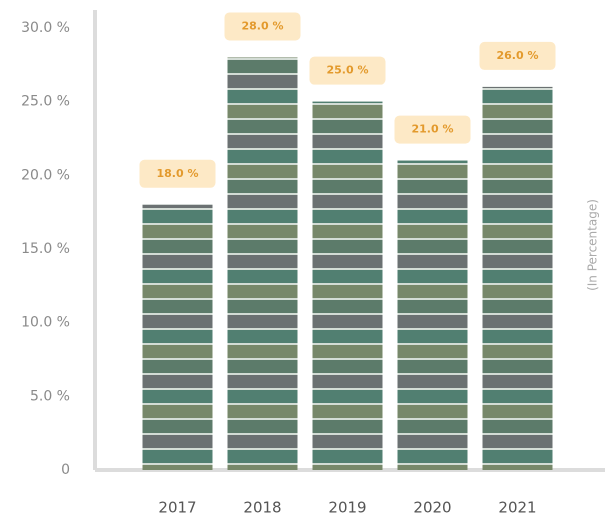  I want to click on x-tick-label: 2019, so click(347, 508).